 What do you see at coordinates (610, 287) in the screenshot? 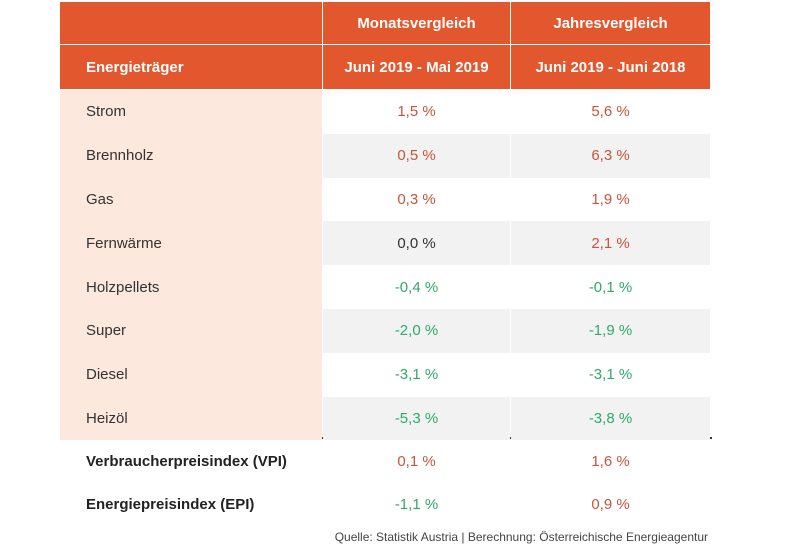
I see `value-cell: -0,1 %` at bounding box center [610, 287].